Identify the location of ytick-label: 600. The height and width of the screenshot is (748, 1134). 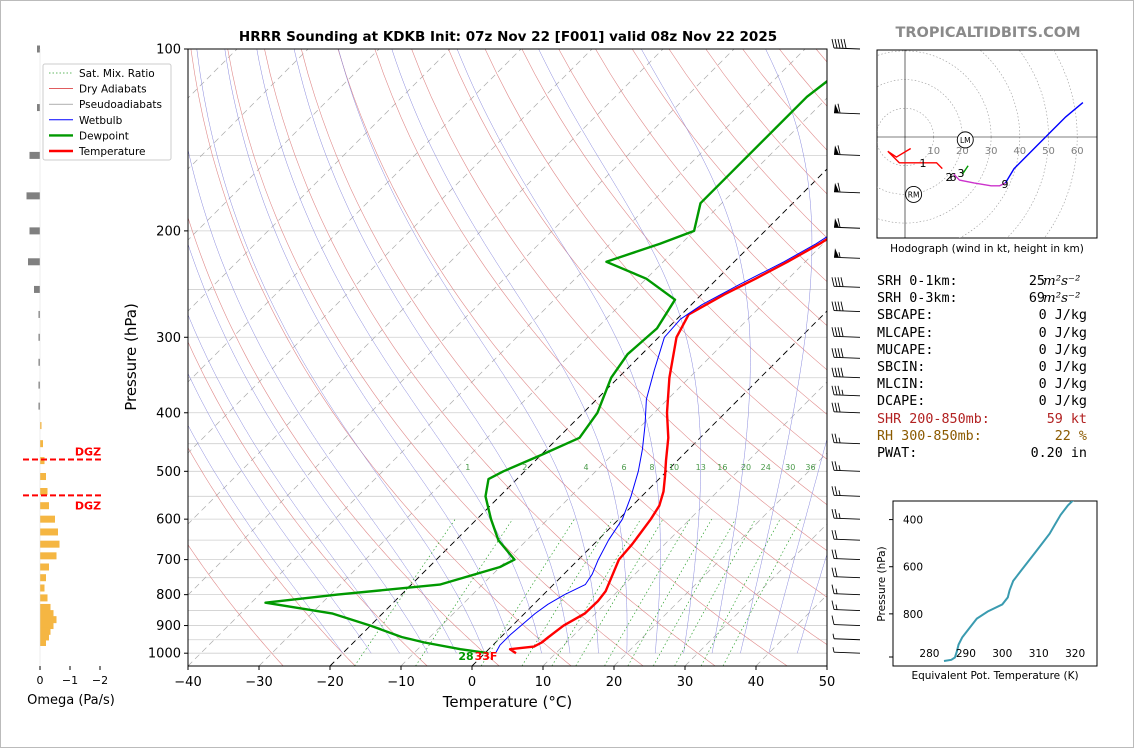
(168, 520).